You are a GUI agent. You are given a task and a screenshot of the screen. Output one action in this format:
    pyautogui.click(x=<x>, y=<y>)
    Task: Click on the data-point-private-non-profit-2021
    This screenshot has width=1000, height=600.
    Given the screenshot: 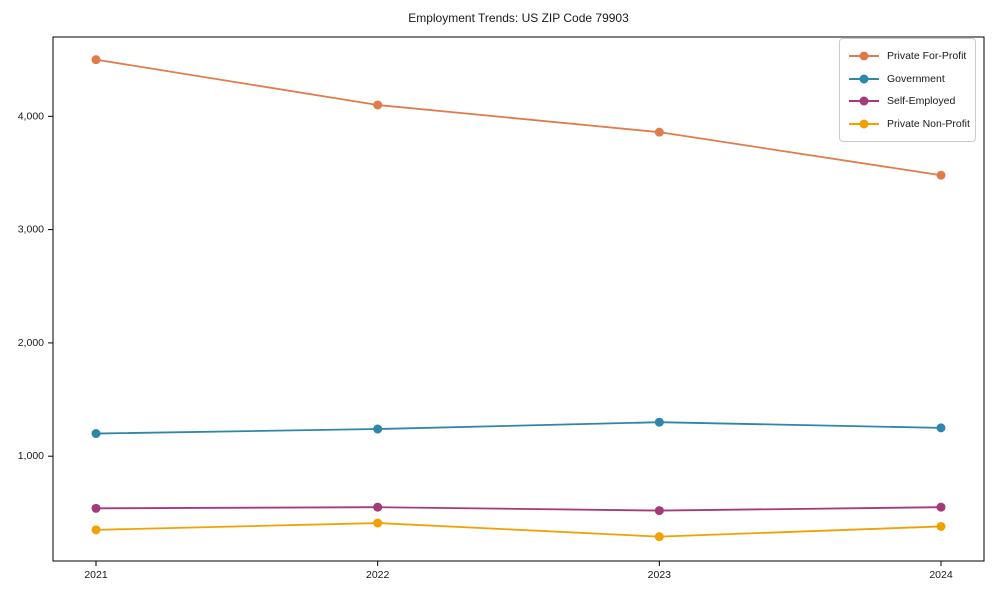 What is the action you would take?
    pyautogui.click(x=96, y=530)
    